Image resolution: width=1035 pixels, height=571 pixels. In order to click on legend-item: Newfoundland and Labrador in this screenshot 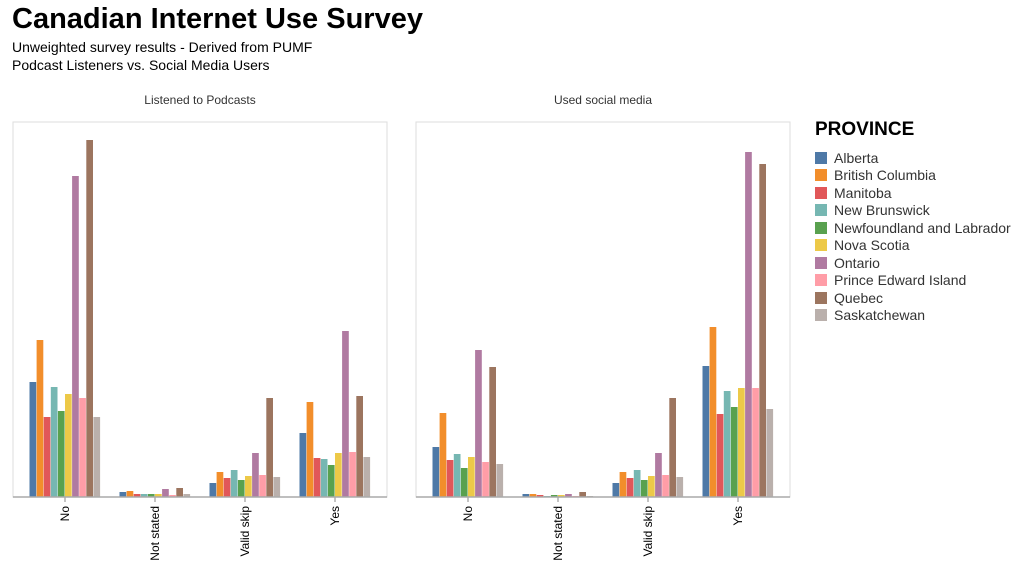, I will do `click(913, 228)`.